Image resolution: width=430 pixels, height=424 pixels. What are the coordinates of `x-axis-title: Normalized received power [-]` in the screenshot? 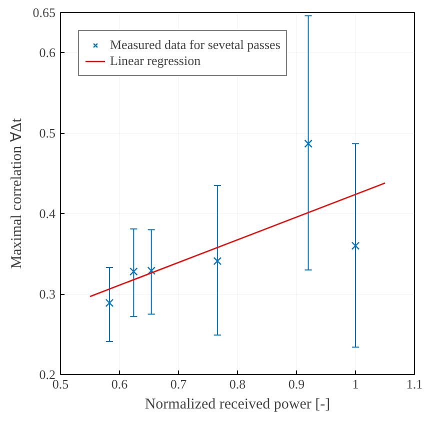 It's located at (237, 404).